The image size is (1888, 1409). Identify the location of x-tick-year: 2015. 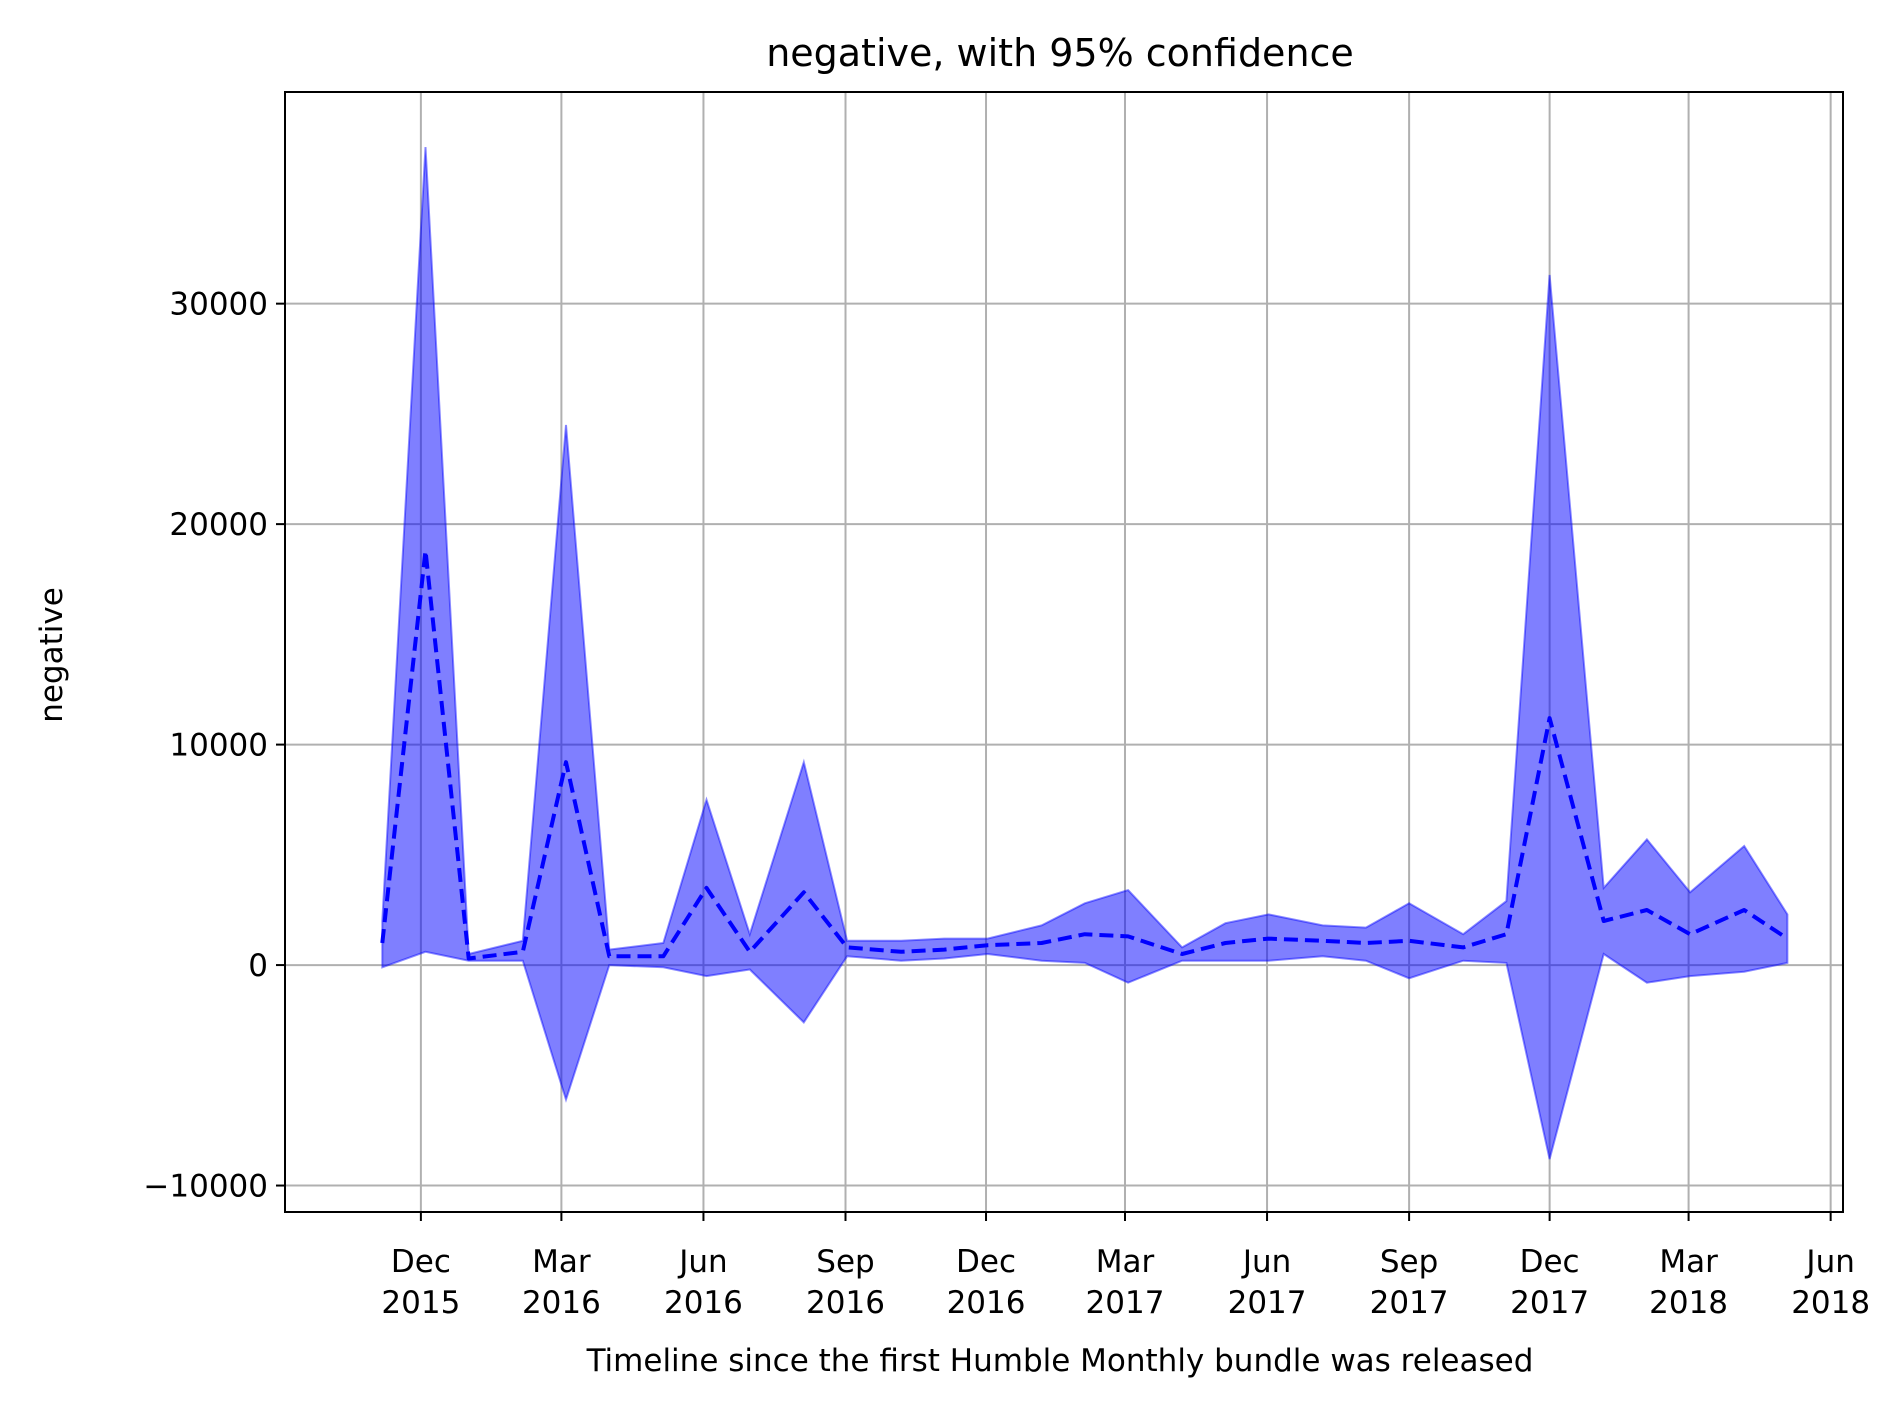
(420, 1303).